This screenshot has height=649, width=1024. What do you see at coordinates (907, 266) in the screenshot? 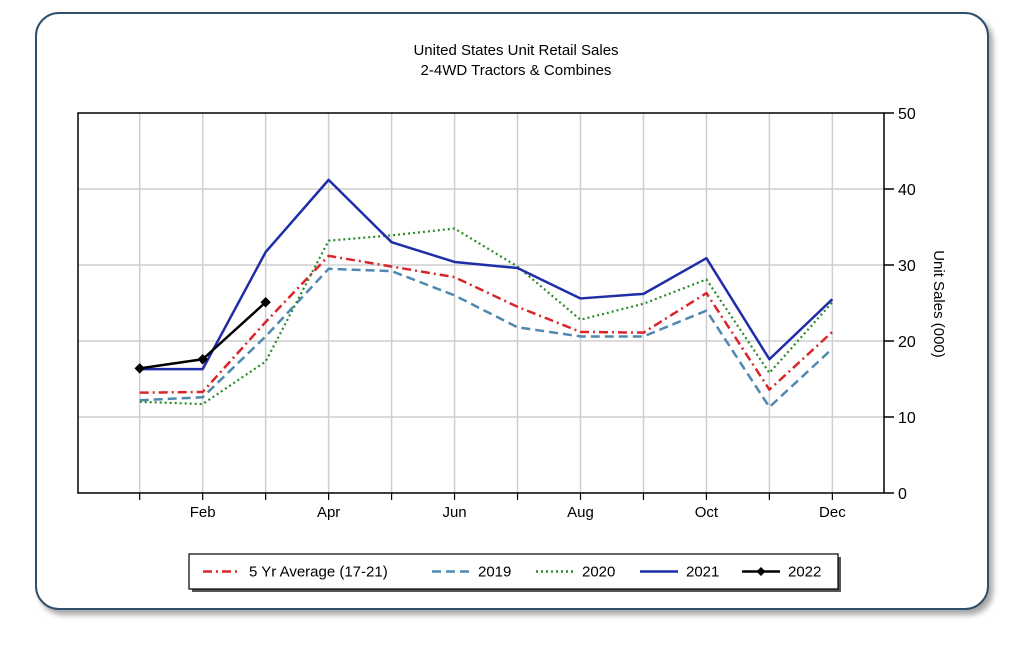
I see `y-tick-label: 30` at bounding box center [907, 266].